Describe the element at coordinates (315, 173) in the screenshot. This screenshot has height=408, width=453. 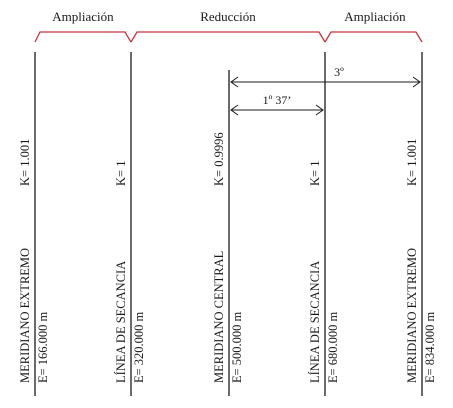
I see `meridian-4-k: K= 1` at that location.